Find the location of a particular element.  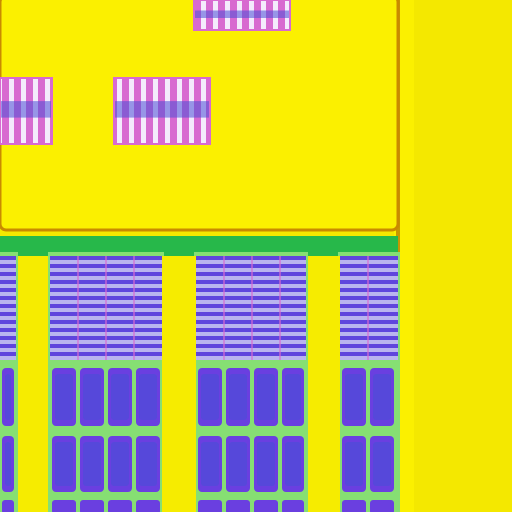

column-stripe-region is located at coordinates (8, 308).